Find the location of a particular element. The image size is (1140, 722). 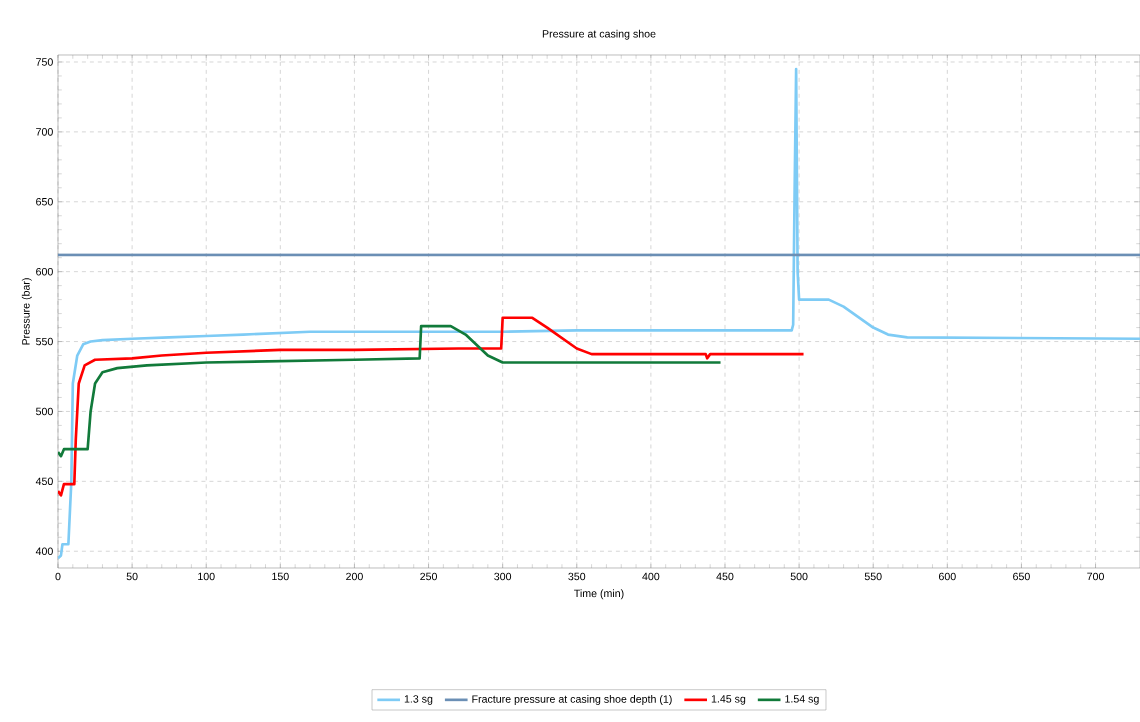

x-tick-label: 600 is located at coordinates (947, 576).